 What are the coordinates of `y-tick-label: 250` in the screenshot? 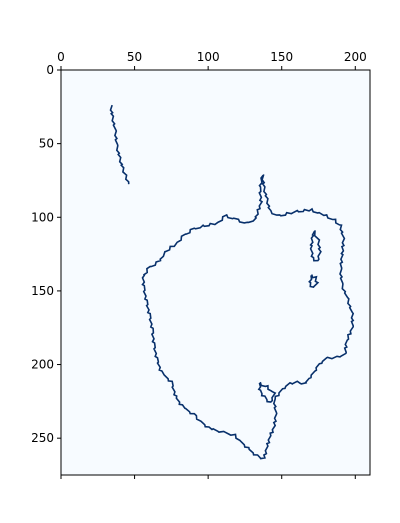 It's located at (42, 438).